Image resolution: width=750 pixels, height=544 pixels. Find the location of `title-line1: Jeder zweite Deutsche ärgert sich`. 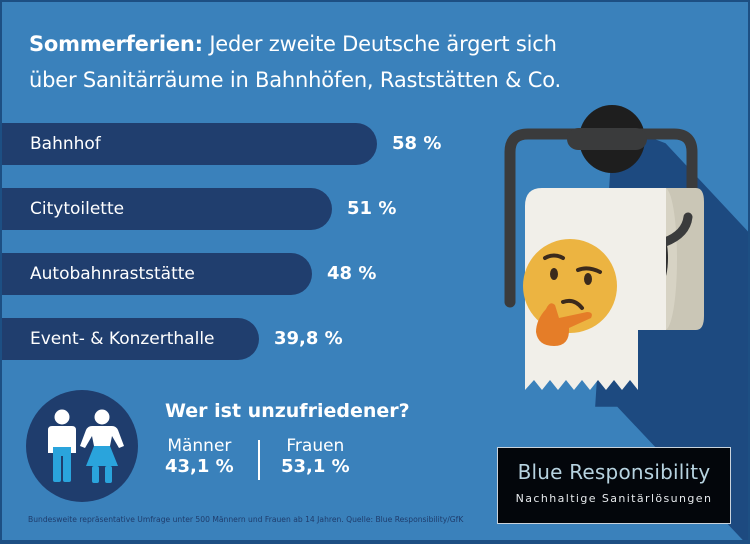

title-line1: Jeder zweite Deutsche ärgert sich is located at coordinates (379, 44).